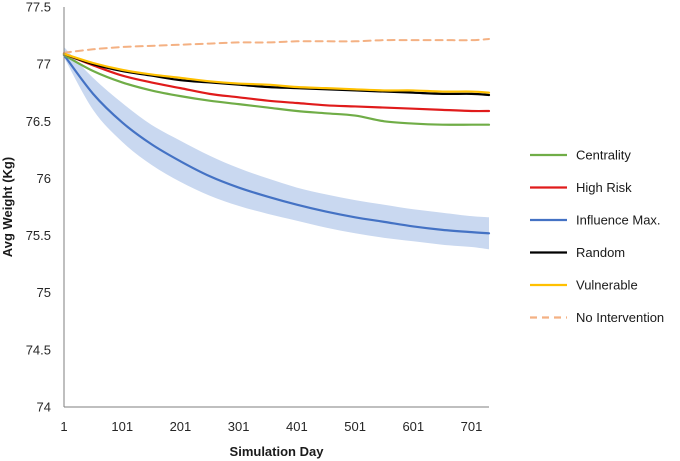 Image resolution: width=680 pixels, height=461 pixels. What do you see at coordinates (38, 349) in the screenshot?
I see `y-tick-label: 74.5` at bounding box center [38, 349].